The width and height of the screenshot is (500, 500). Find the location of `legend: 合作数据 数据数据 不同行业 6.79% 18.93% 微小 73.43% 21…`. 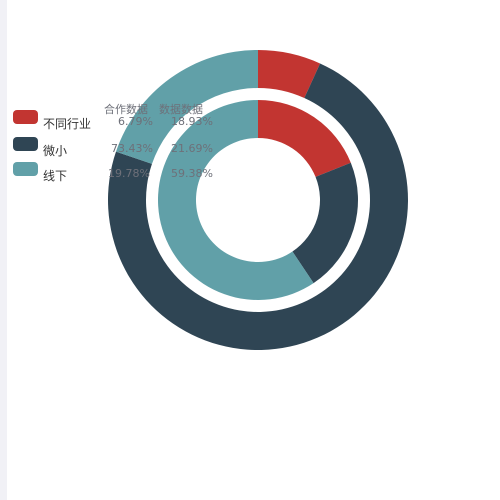

legend: 合作数据 数据数据 不同行业 6.79% 18.93% 微小 73.43% 21… is located at coordinates (120, 142).